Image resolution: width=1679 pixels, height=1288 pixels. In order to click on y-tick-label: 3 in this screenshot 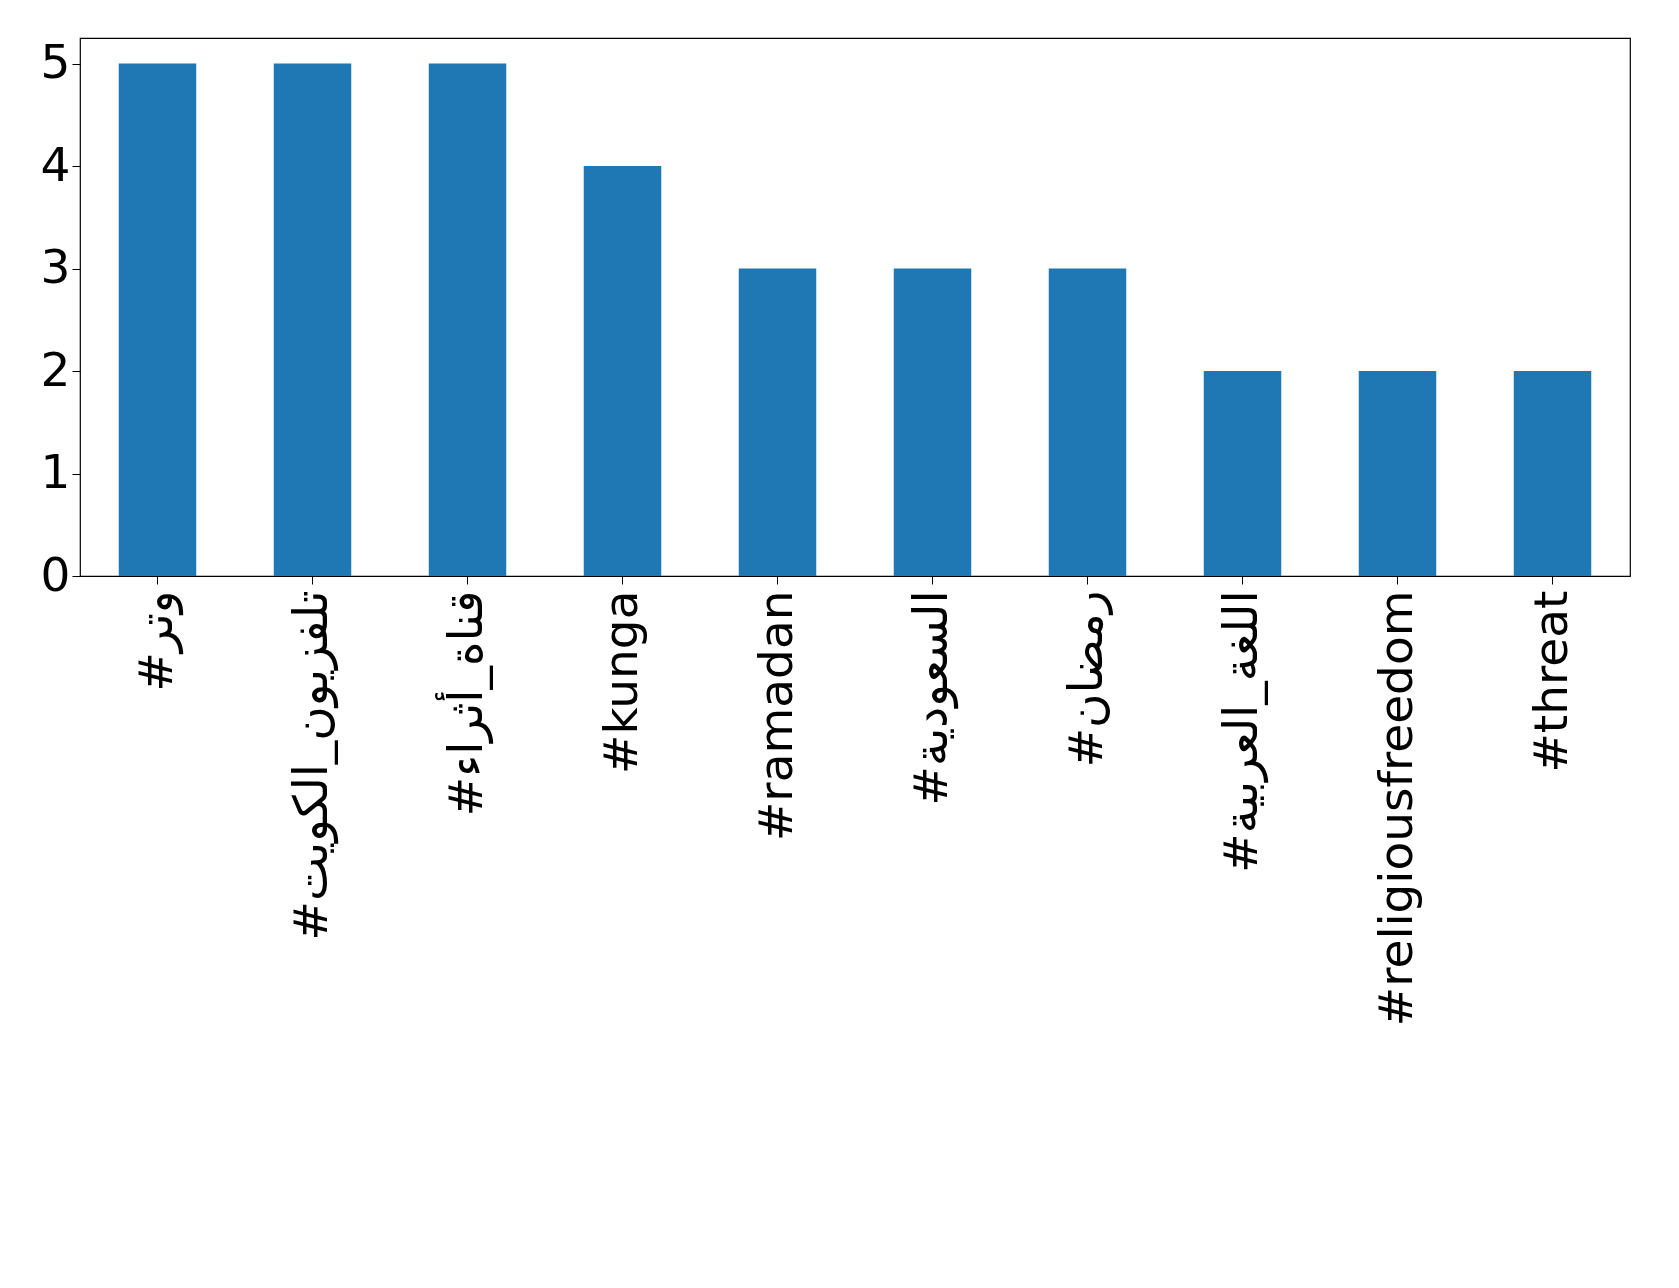, I will do `click(55, 267)`.